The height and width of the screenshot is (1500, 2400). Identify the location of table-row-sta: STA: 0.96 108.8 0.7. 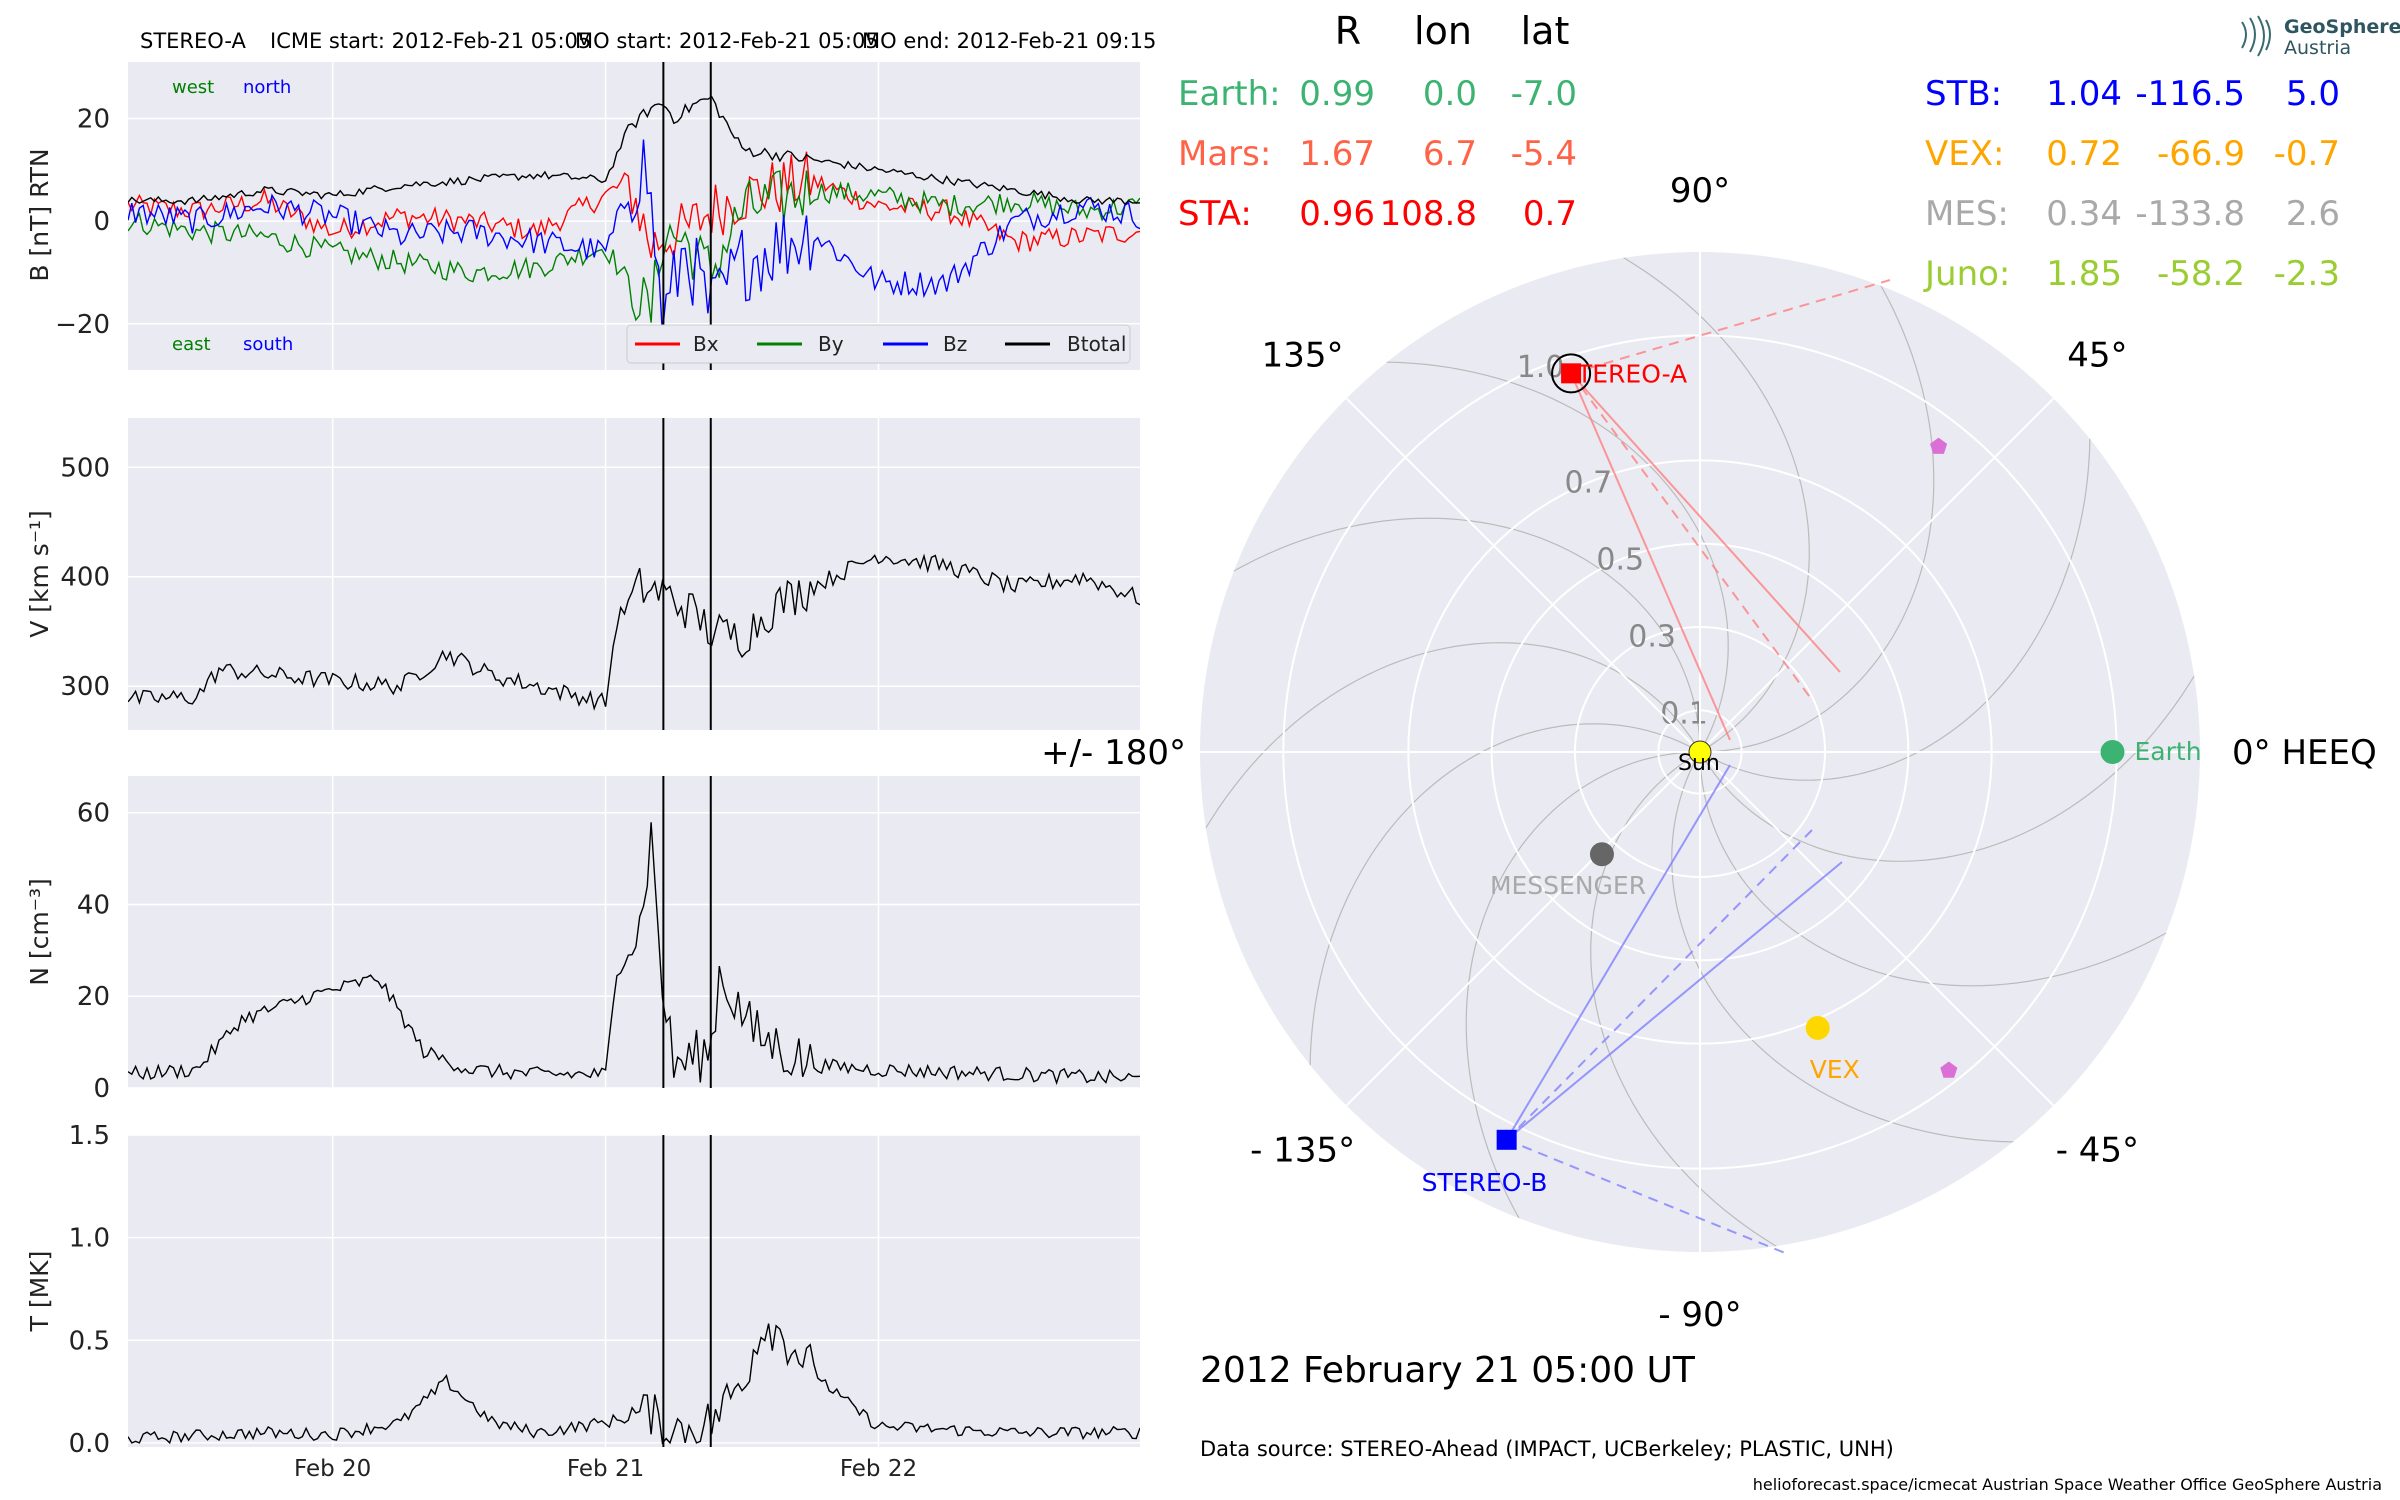
(1377, 214).